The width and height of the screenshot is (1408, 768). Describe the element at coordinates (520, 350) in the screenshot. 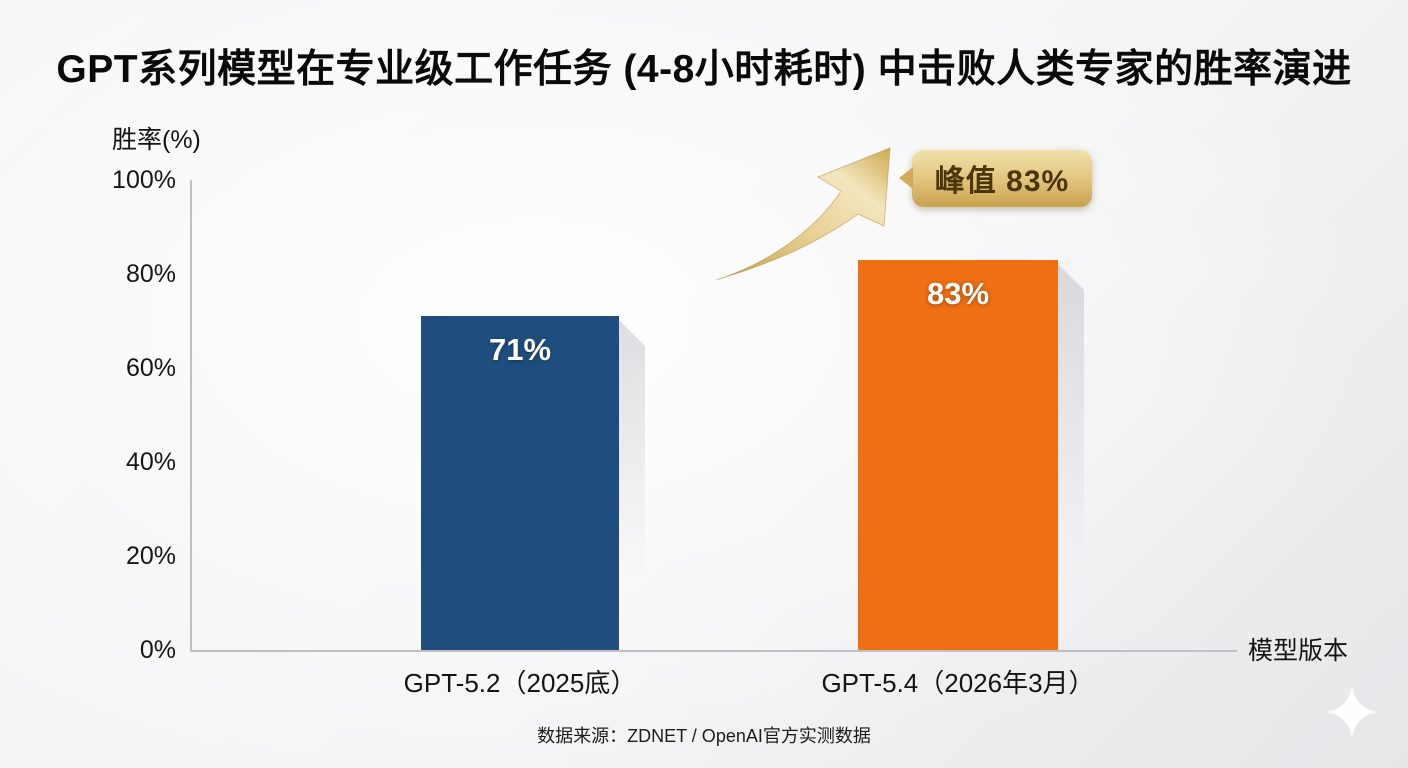

I see `bar-value-label: 71%` at that location.